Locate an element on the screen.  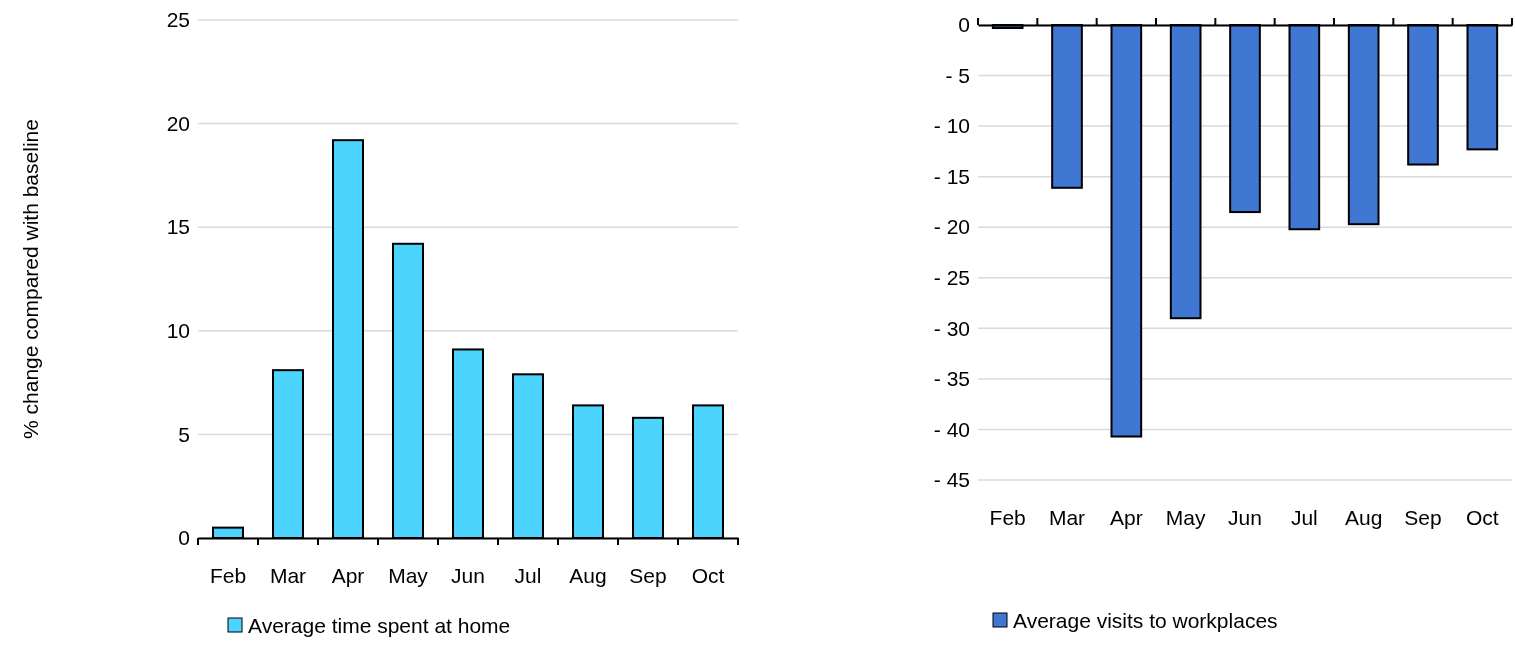
y-tick-label: - 20 is located at coordinates (951, 227).